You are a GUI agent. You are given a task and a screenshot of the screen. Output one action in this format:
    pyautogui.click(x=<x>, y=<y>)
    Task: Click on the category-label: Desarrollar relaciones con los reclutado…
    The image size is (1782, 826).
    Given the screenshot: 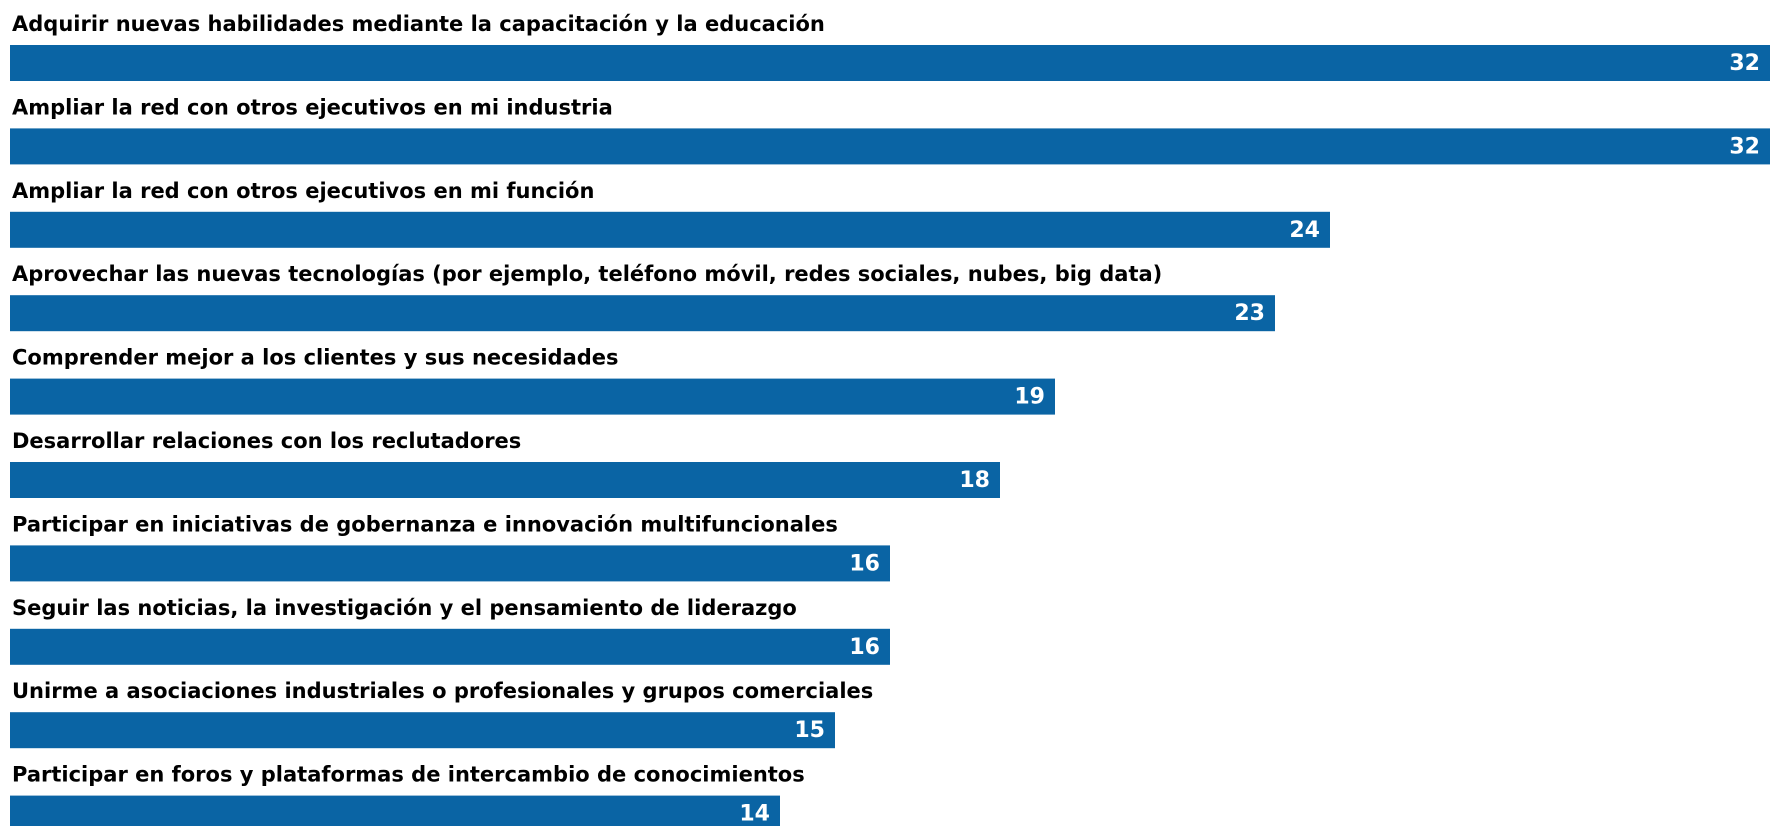 What is the action you would take?
    pyautogui.click(x=266, y=441)
    